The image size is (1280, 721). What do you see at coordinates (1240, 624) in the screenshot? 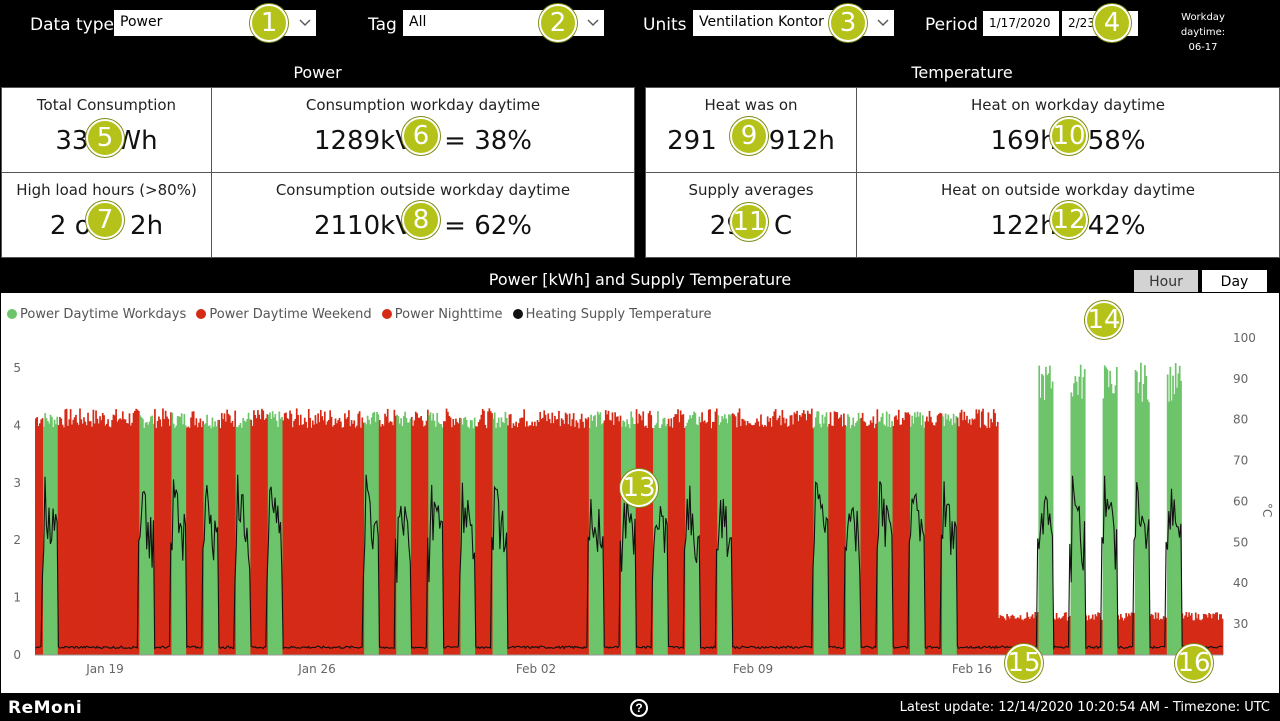
I see `y2-tick-label: 30` at bounding box center [1240, 624].